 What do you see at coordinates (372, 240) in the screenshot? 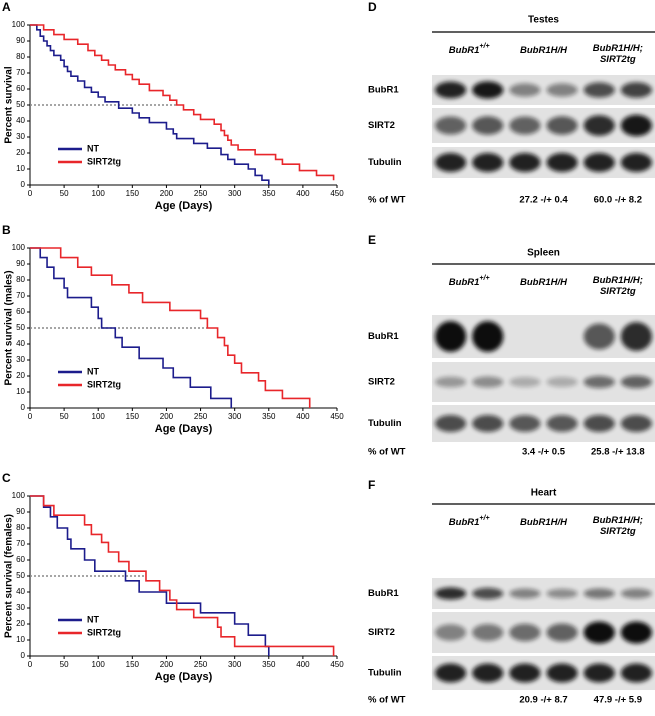
I see `panel-letter: E` at bounding box center [372, 240].